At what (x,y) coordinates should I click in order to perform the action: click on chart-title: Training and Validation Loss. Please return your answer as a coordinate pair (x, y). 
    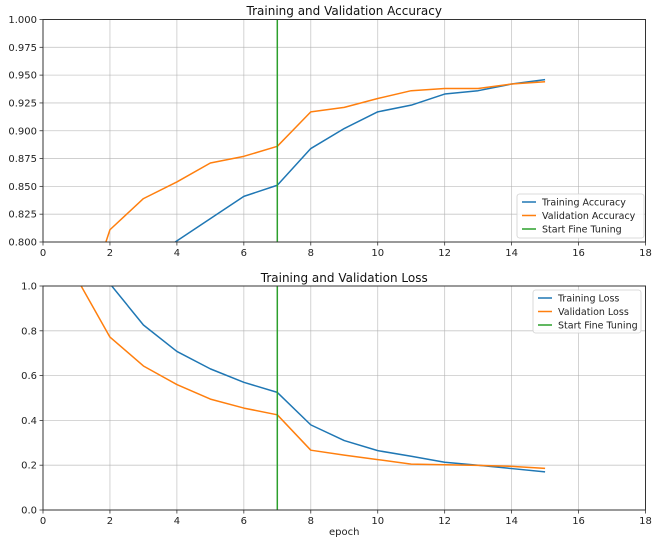
    Looking at the image, I should click on (344, 278).